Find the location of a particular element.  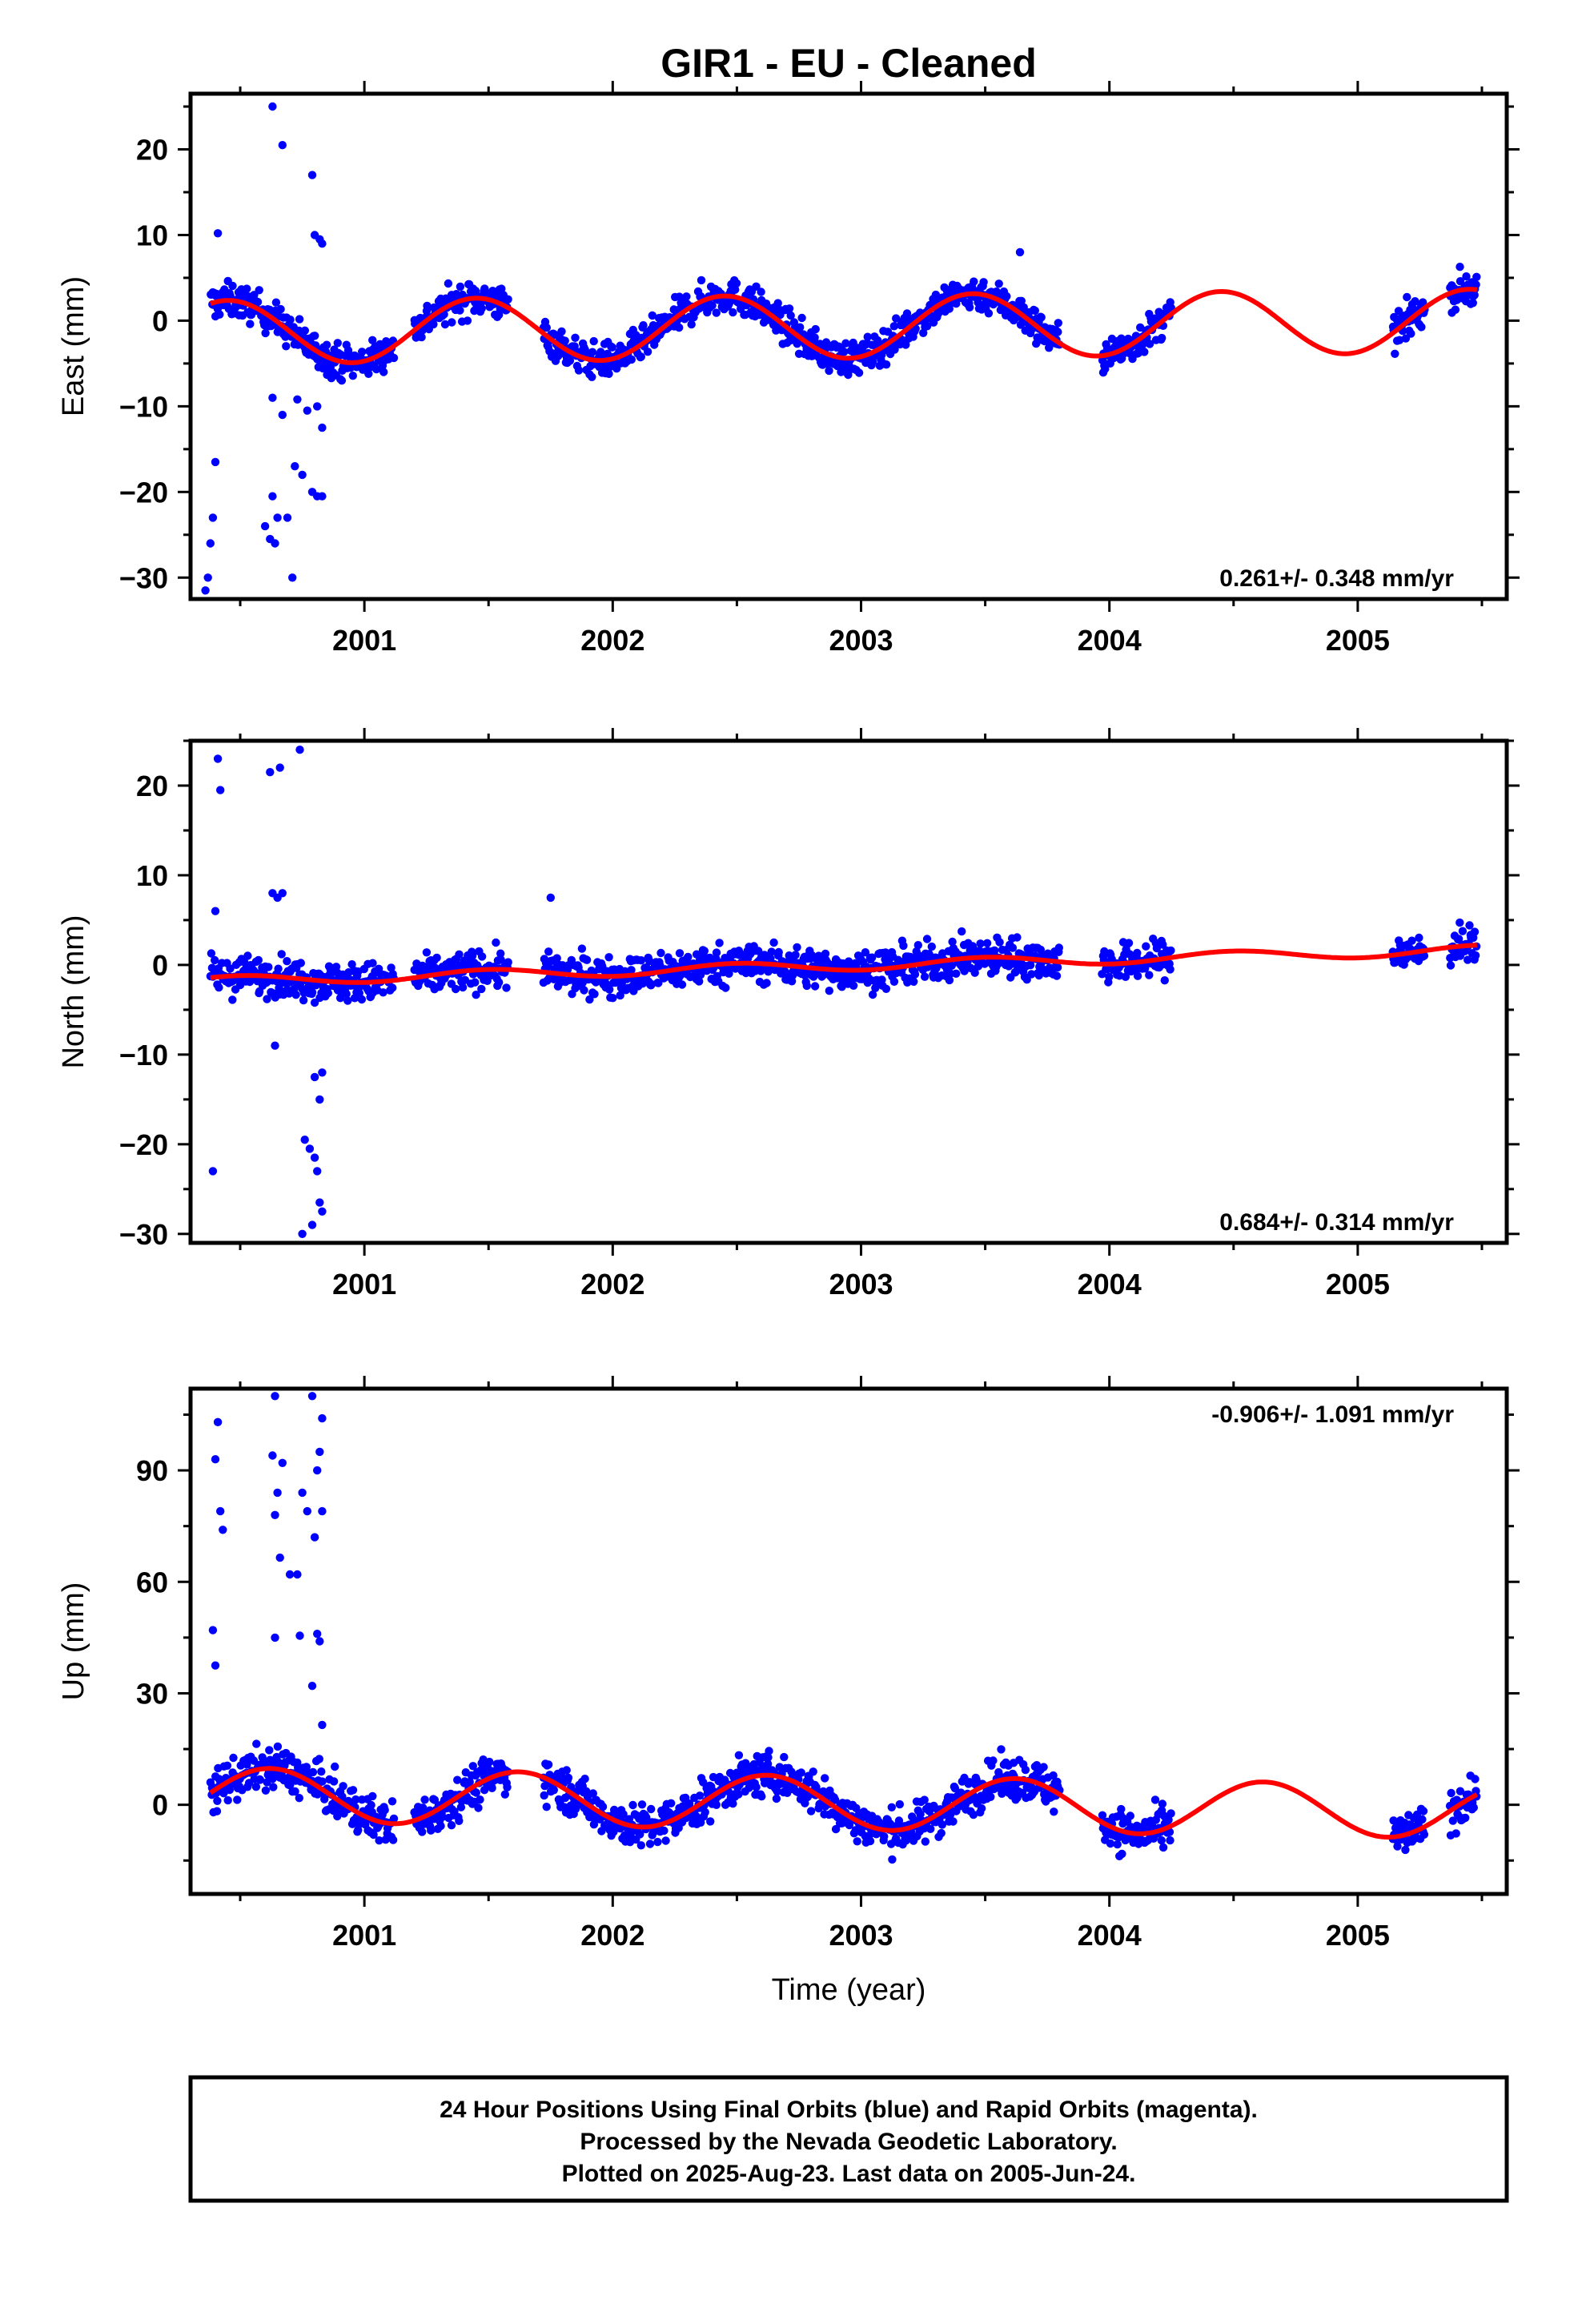

y-tick-label: −30 is located at coordinates (144, 577).